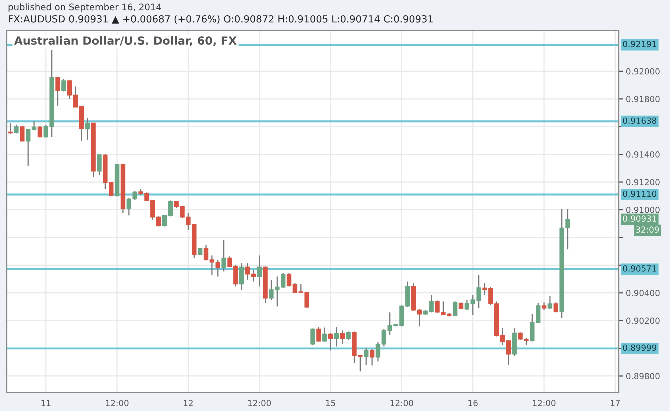  I want to click on y-tick-label: 0.91400, so click(643, 155).